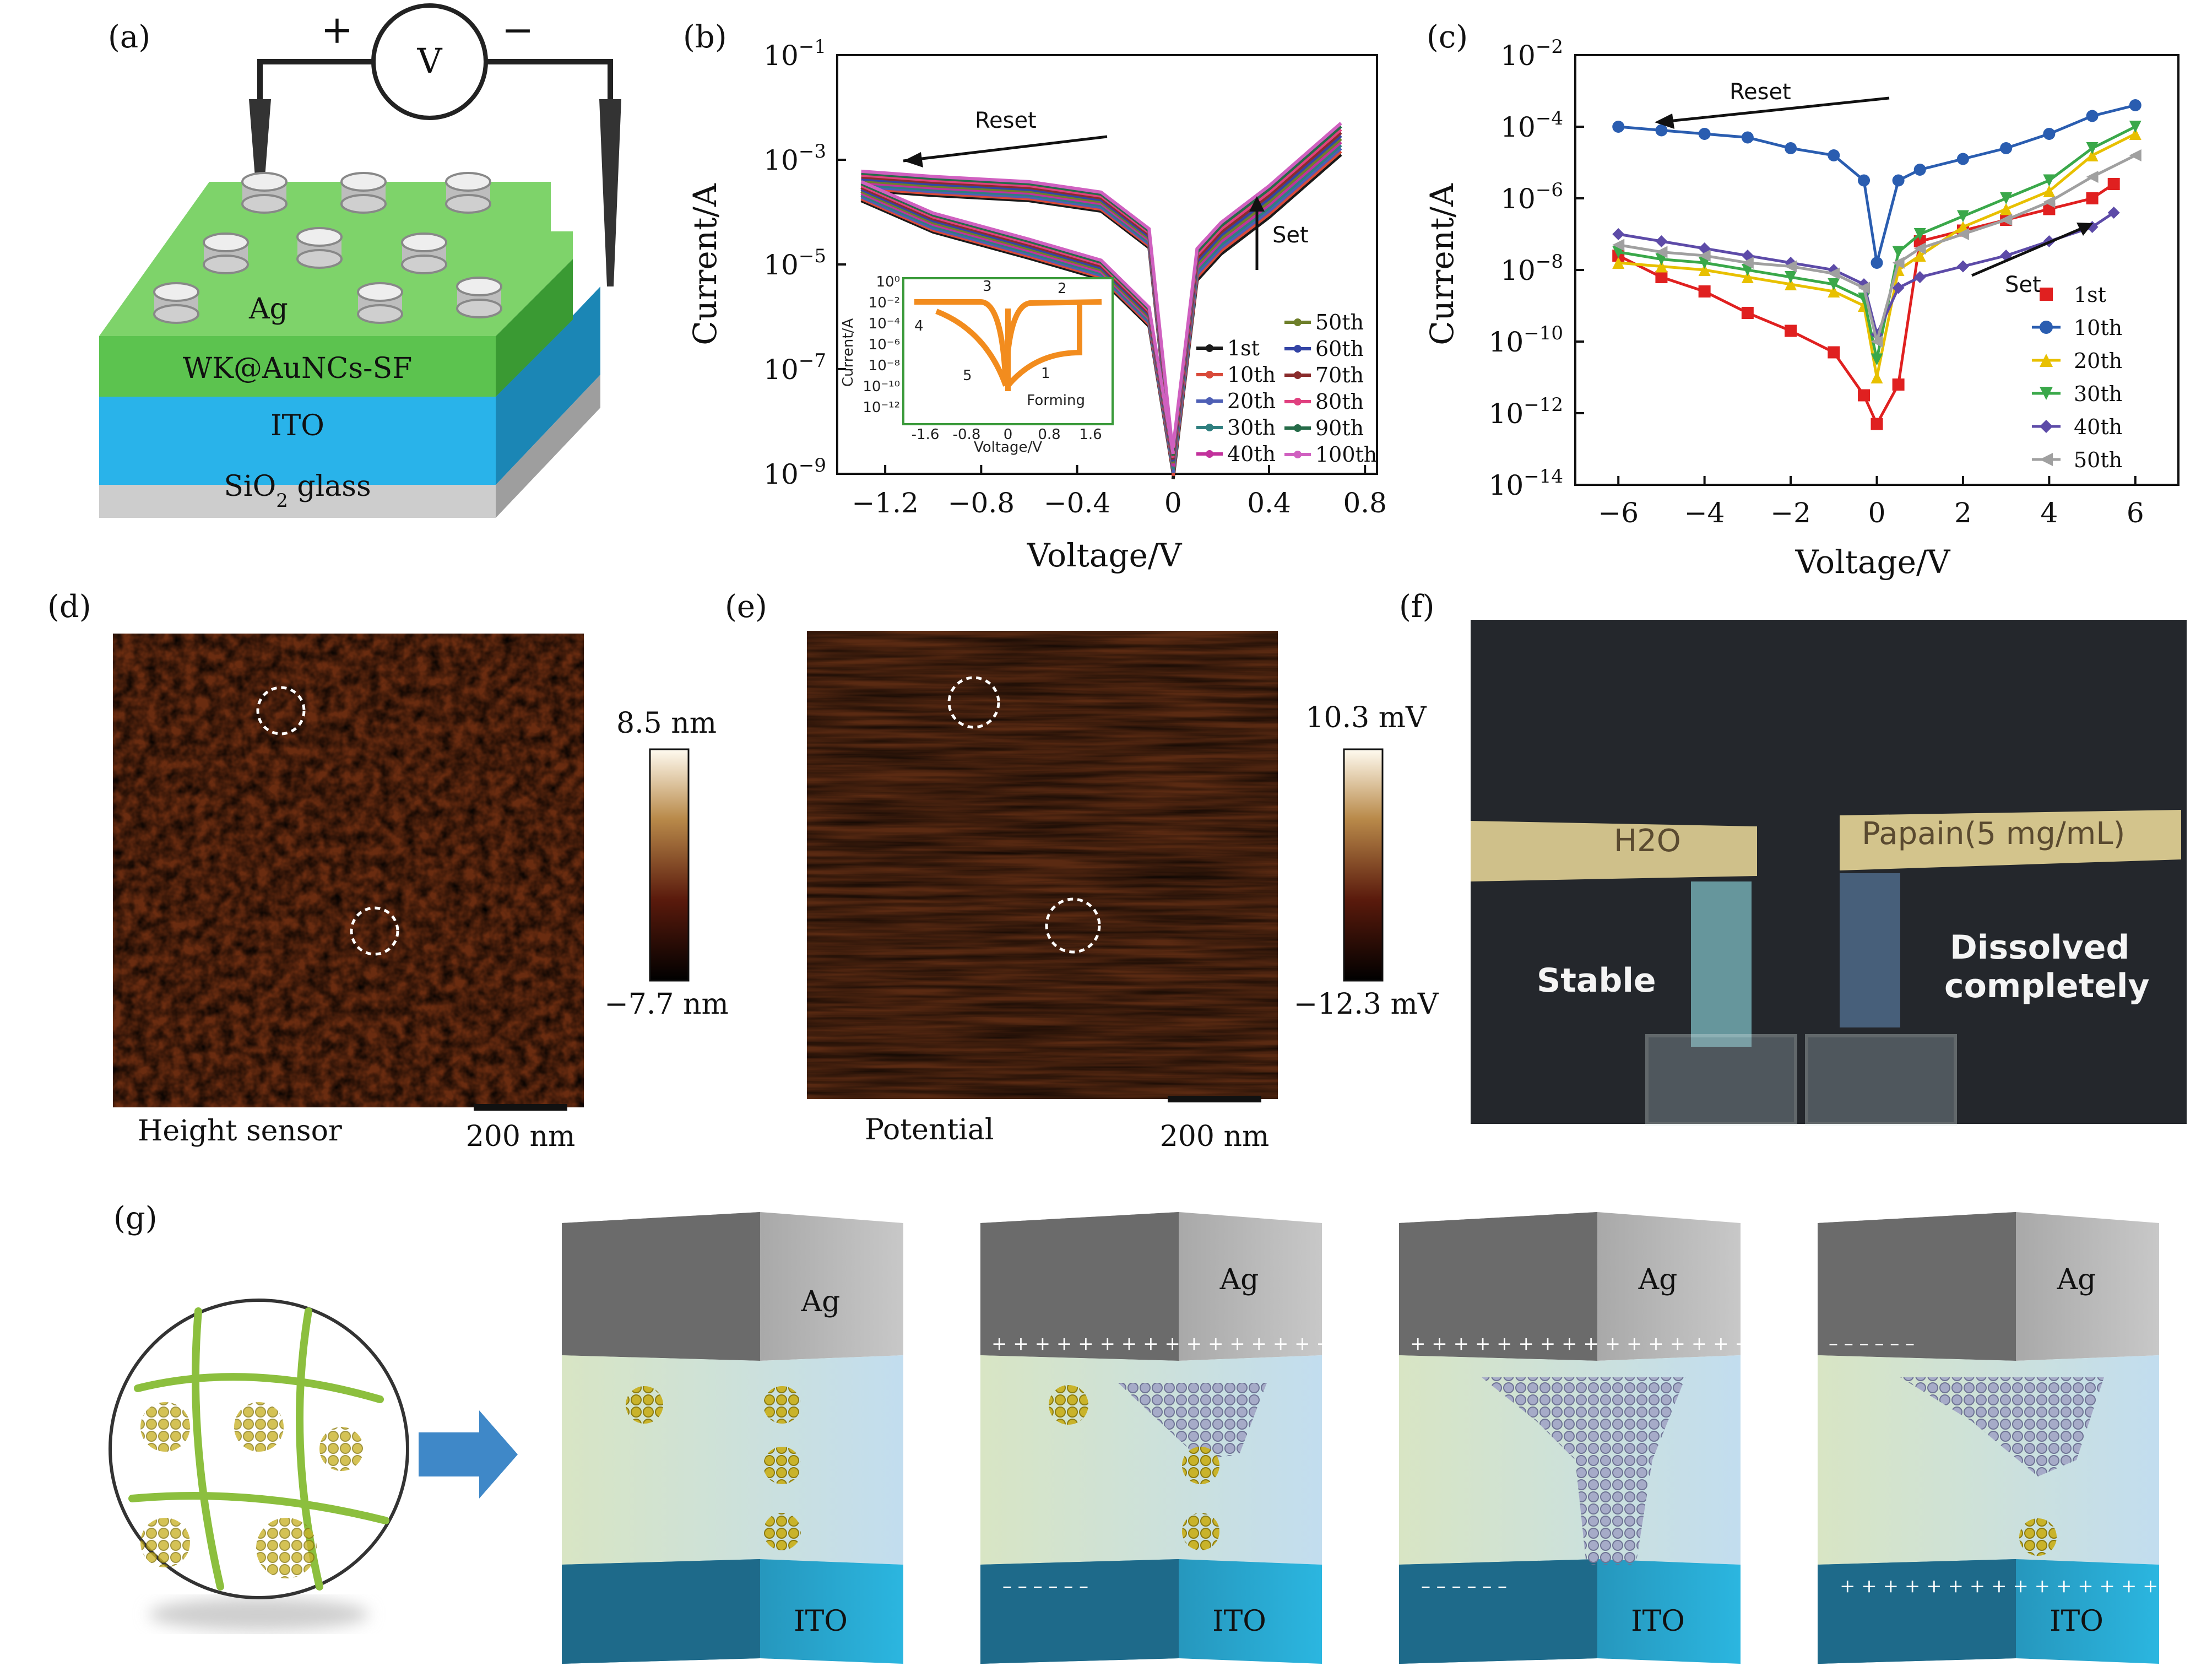 This screenshot has width=2212, height=1666. Describe the element at coordinates (1877, 242) in the screenshot. I see `chart-c-line-30th` at that location.